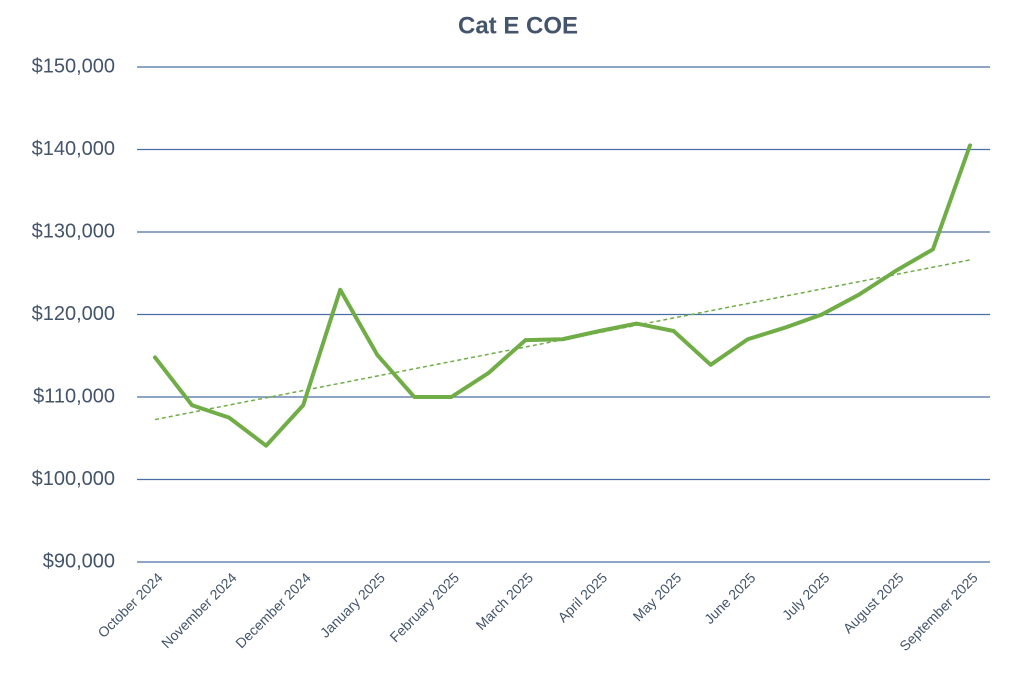 Image resolution: width=1024 pixels, height=683 pixels. Describe the element at coordinates (73, 149) in the screenshot. I see `y-tick-label: $140,000` at that location.